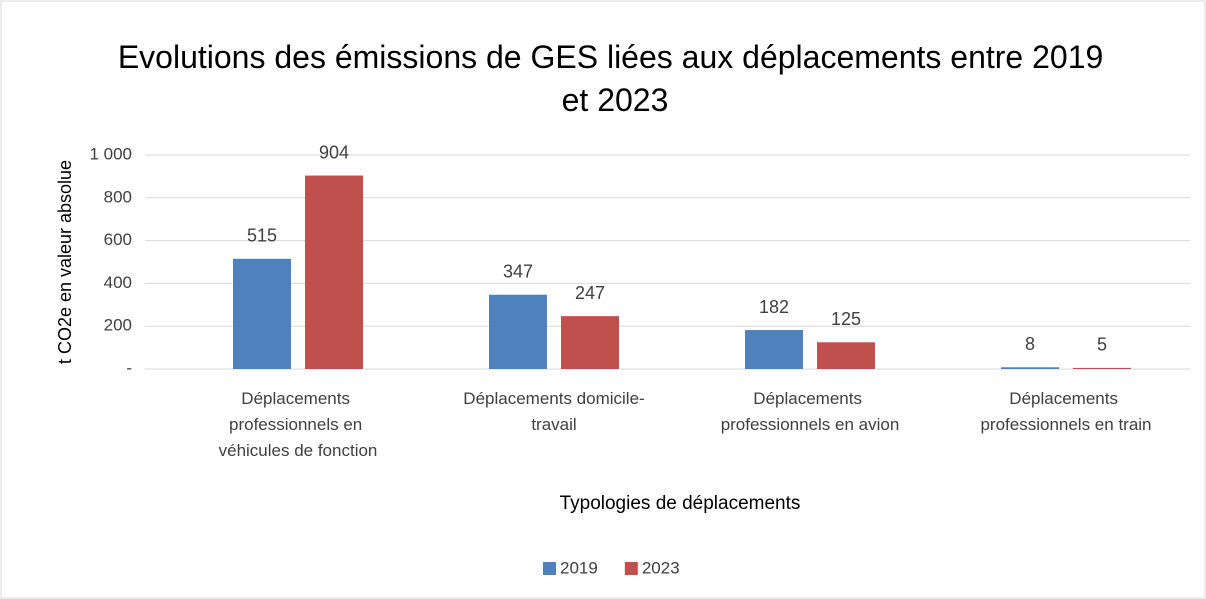 This screenshot has width=1206, height=599. What do you see at coordinates (334, 152) in the screenshot?
I see `data-label: 904` at bounding box center [334, 152].